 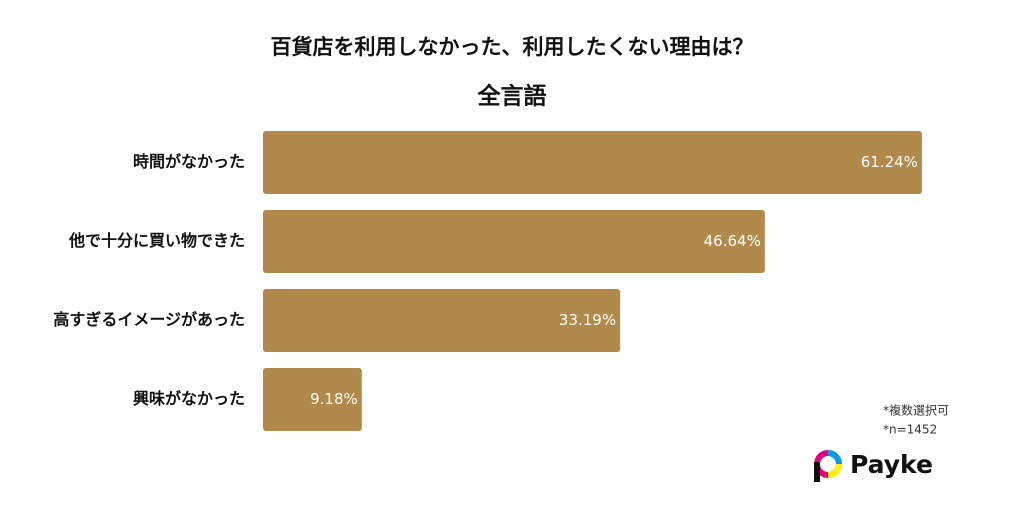 I want to click on category-label: 興味がなかった, so click(x=189, y=398).